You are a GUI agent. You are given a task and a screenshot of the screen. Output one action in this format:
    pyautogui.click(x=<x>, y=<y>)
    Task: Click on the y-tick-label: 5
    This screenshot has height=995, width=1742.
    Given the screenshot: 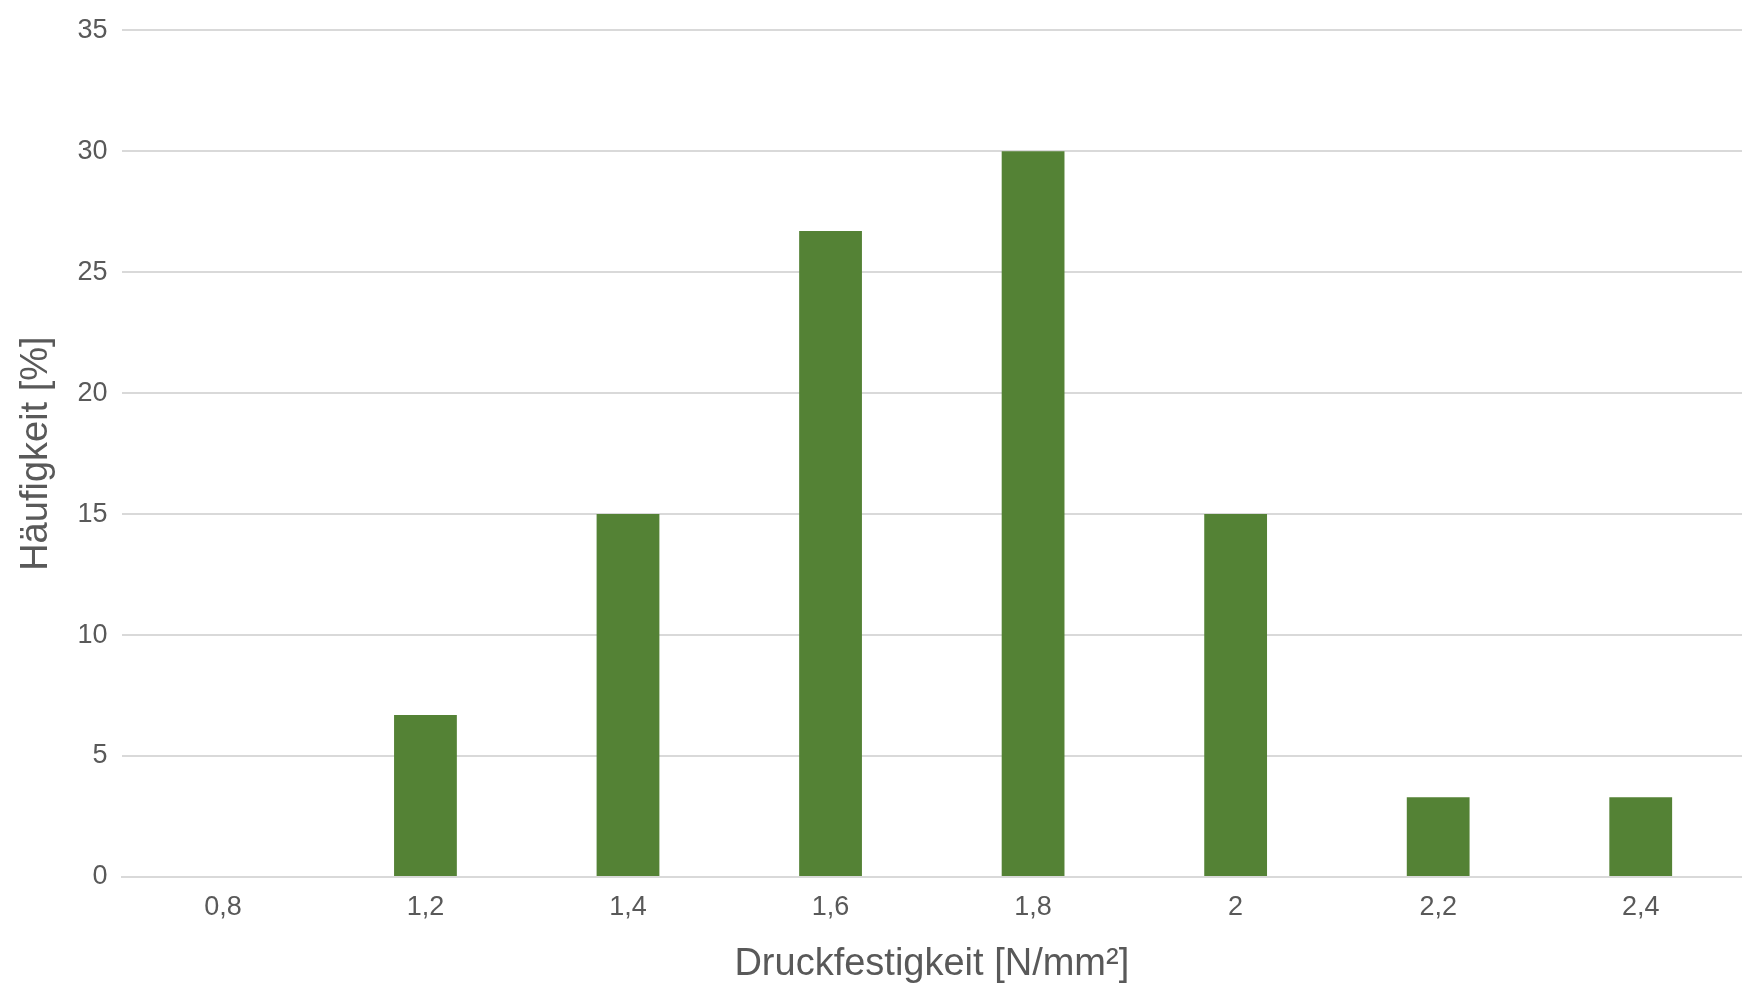 What is the action you would take?
    pyautogui.click(x=100, y=754)
    